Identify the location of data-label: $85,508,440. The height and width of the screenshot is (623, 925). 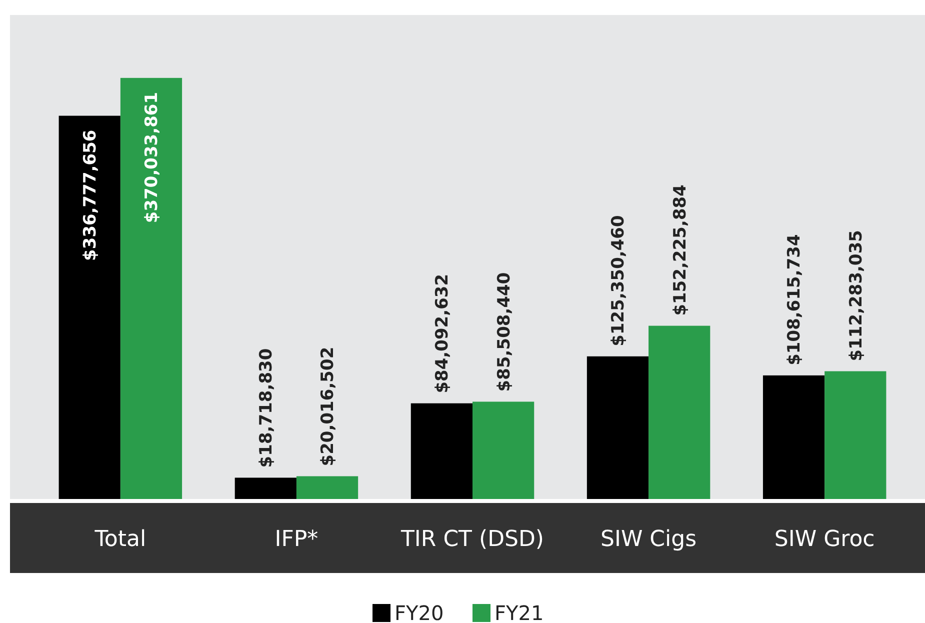
(504, 332).